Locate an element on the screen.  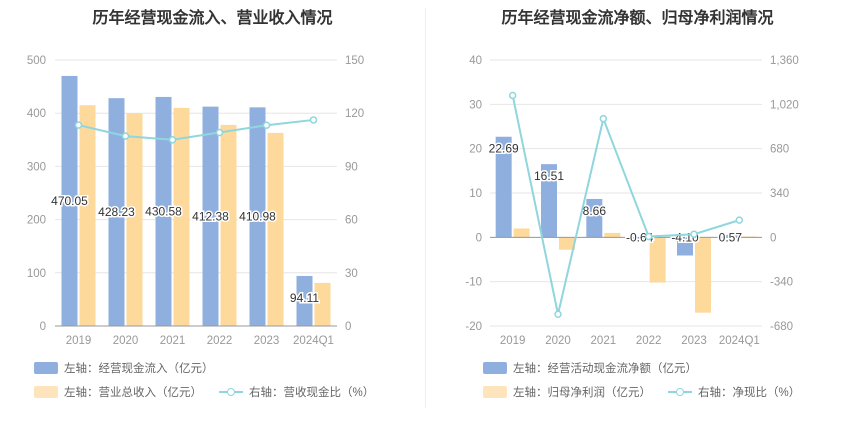
legend-label: 右轴：净现比（%） is located at coordinates (749, 393).